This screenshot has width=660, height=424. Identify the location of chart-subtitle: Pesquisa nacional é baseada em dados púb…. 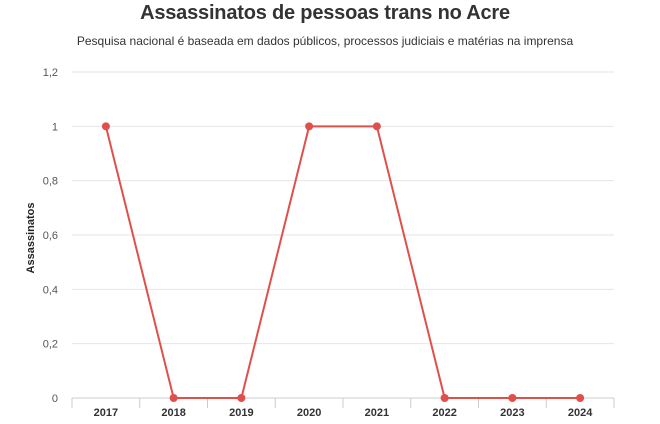
(325, 41).